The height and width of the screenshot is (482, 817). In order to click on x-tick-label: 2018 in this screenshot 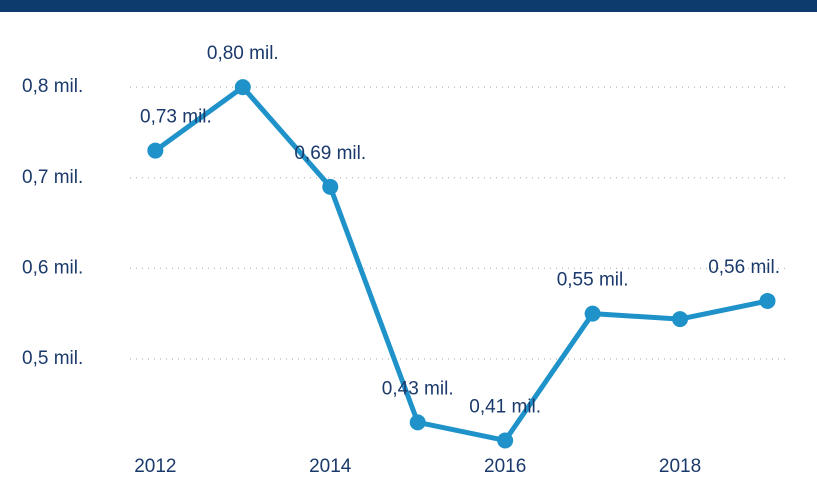, I will do `click(680, 466)`.